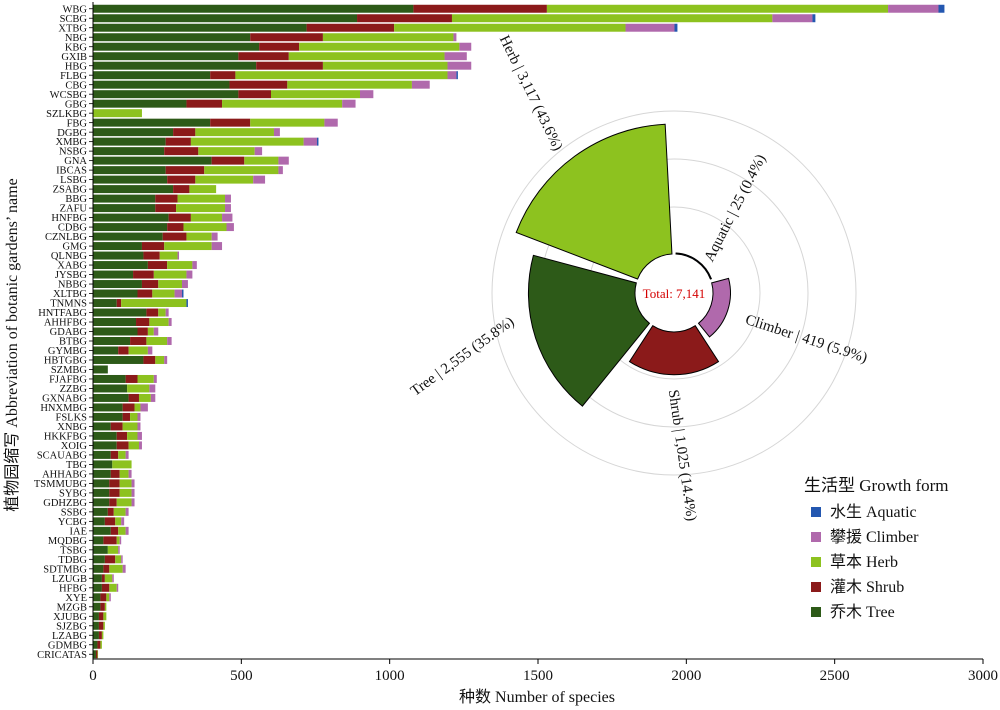  Describe the element at coordinates (102, 454) in the screenshot. I see `bar-tree-scauabg` at that location.